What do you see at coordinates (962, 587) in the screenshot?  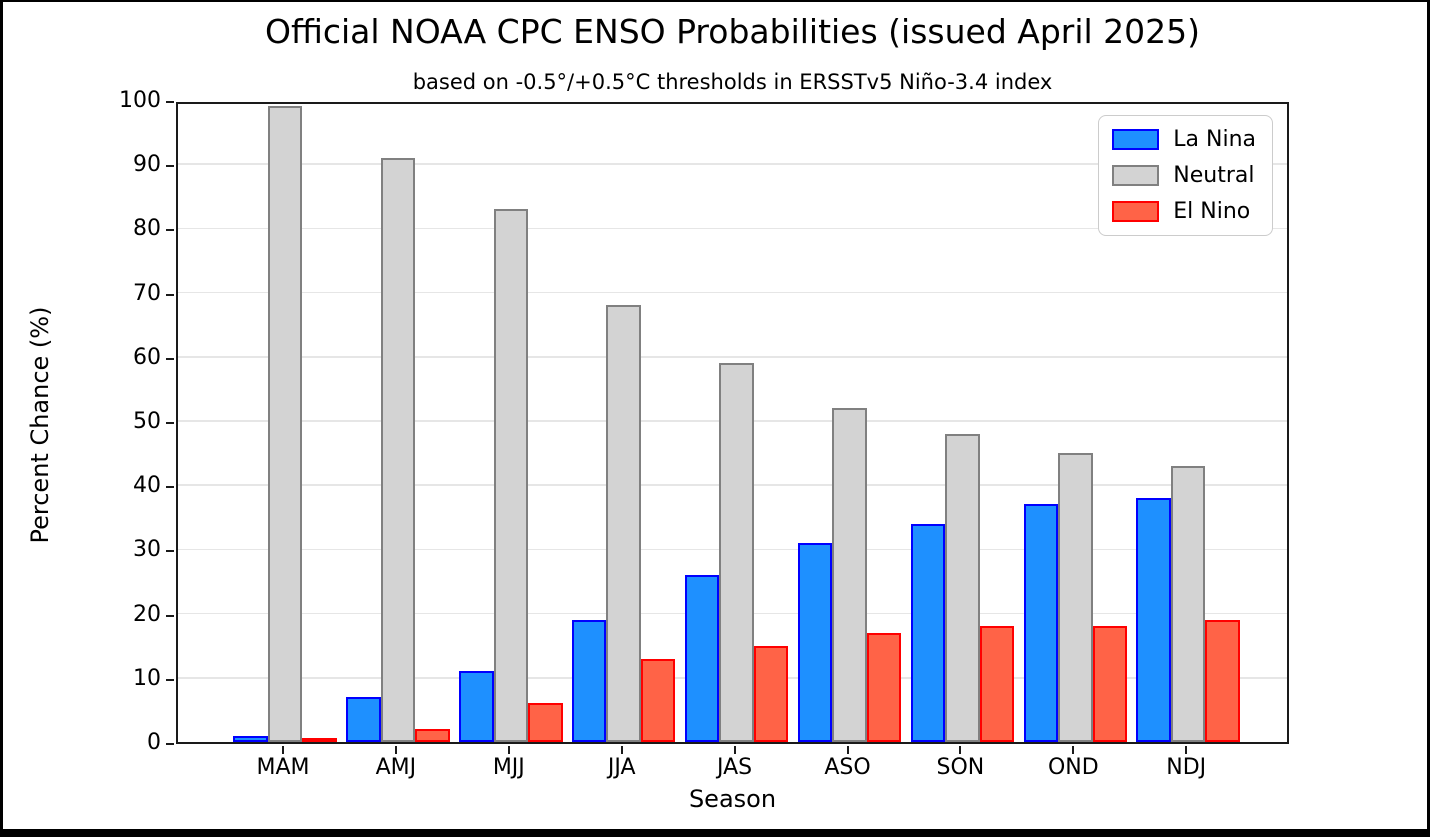 I see `bar-neutral-son` at bounding box center [962, 587].